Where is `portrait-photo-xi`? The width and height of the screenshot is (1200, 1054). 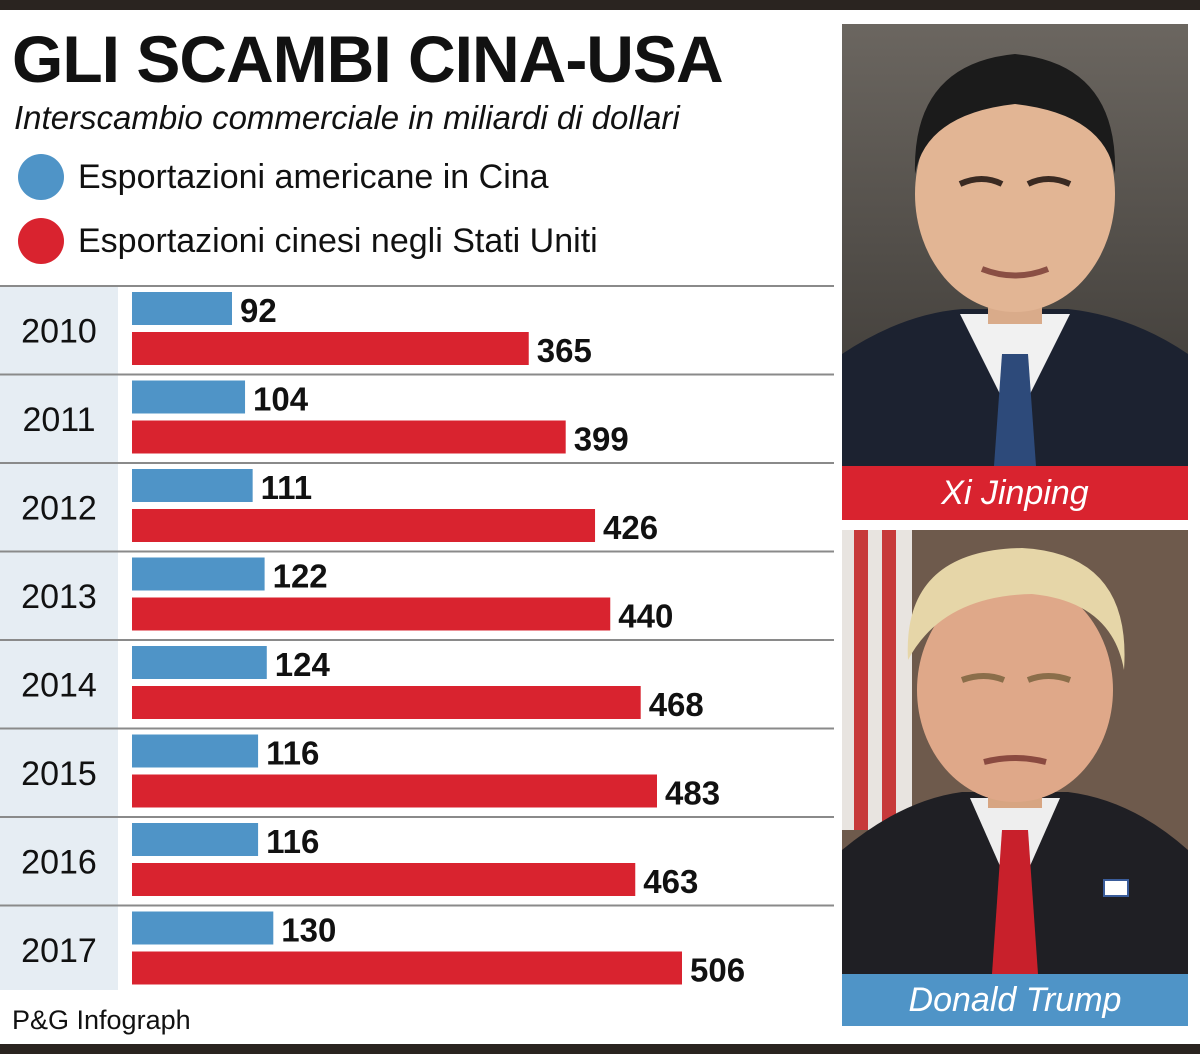
portrait-photo-xi is located at coordinates (1015, 245).